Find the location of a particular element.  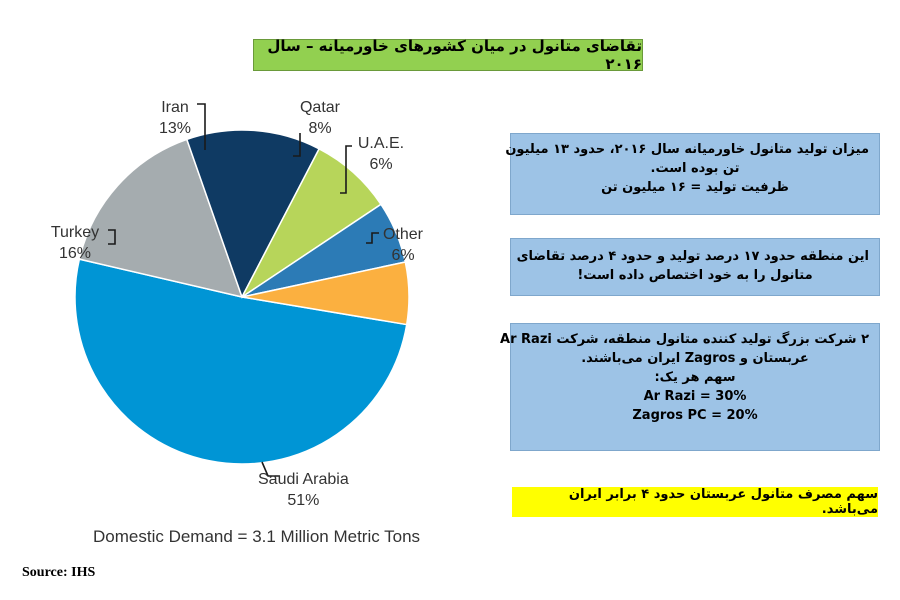

info-line: ظرفیت تولید = ۱۶ میلیون تن is located at coordinates (695, 187).